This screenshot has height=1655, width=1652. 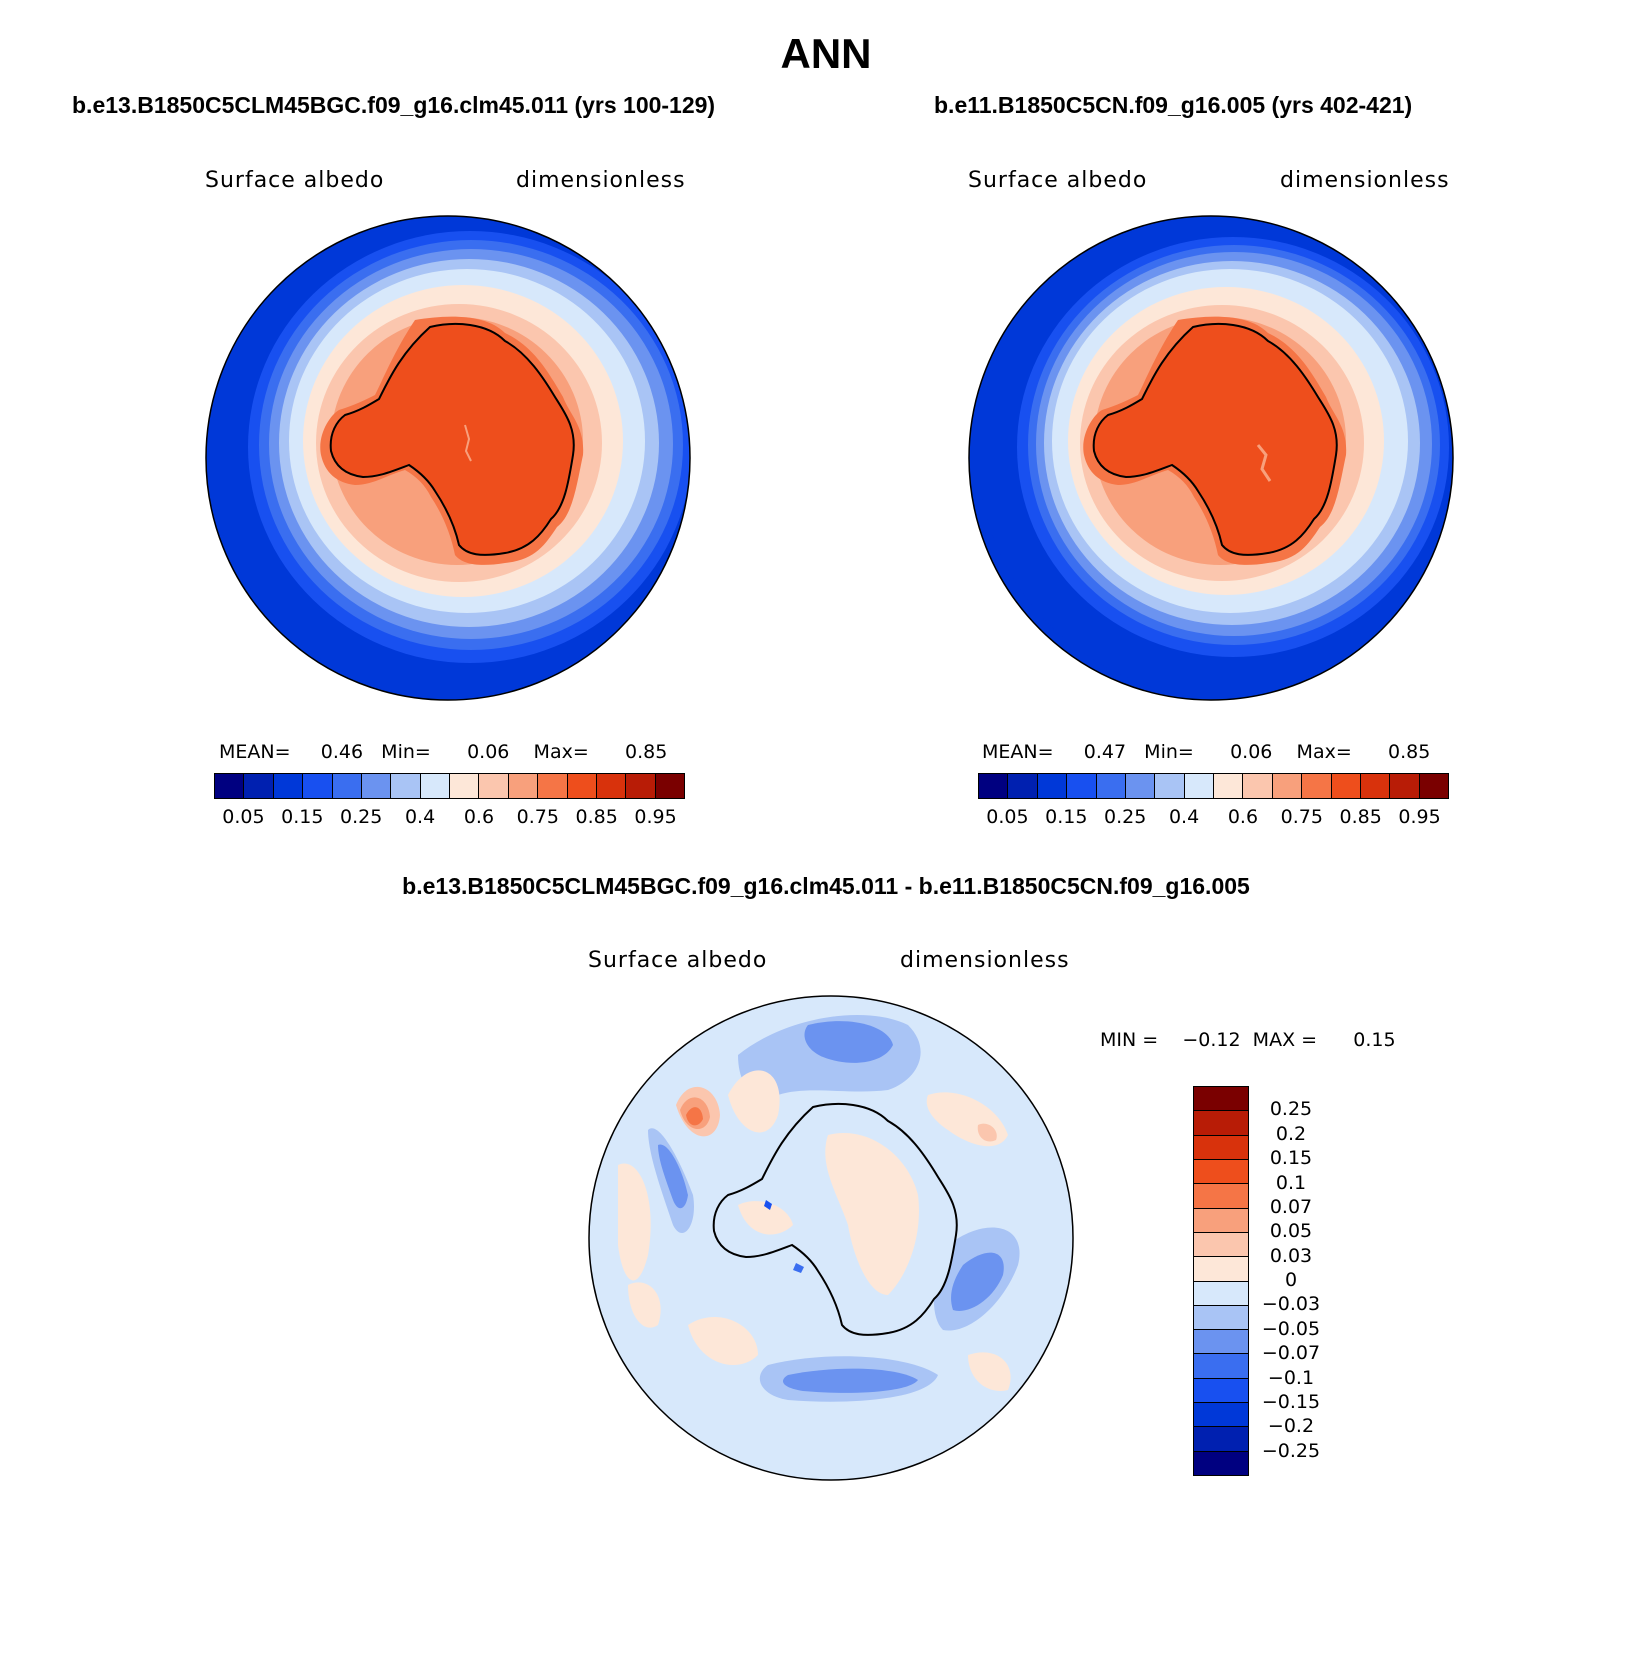 I want to click on diff-colorbar, so click(x=1221, y=1281).